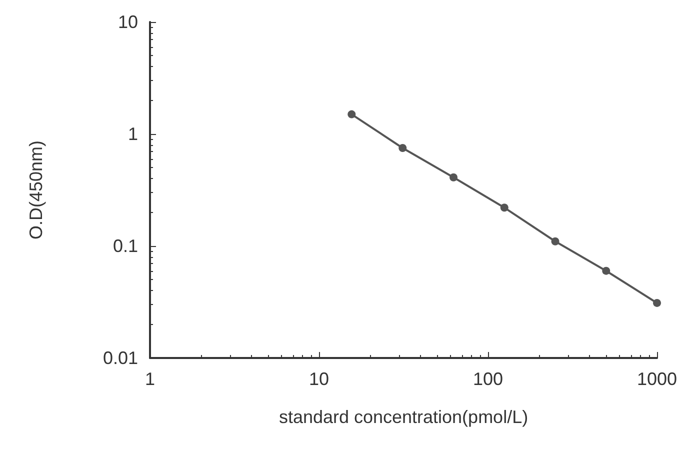 The width and height of the screenshot is (695, 476). Describe the element at coordinates (128, 22) in the screenshot. I see `y-tick-label: 10` at that location.